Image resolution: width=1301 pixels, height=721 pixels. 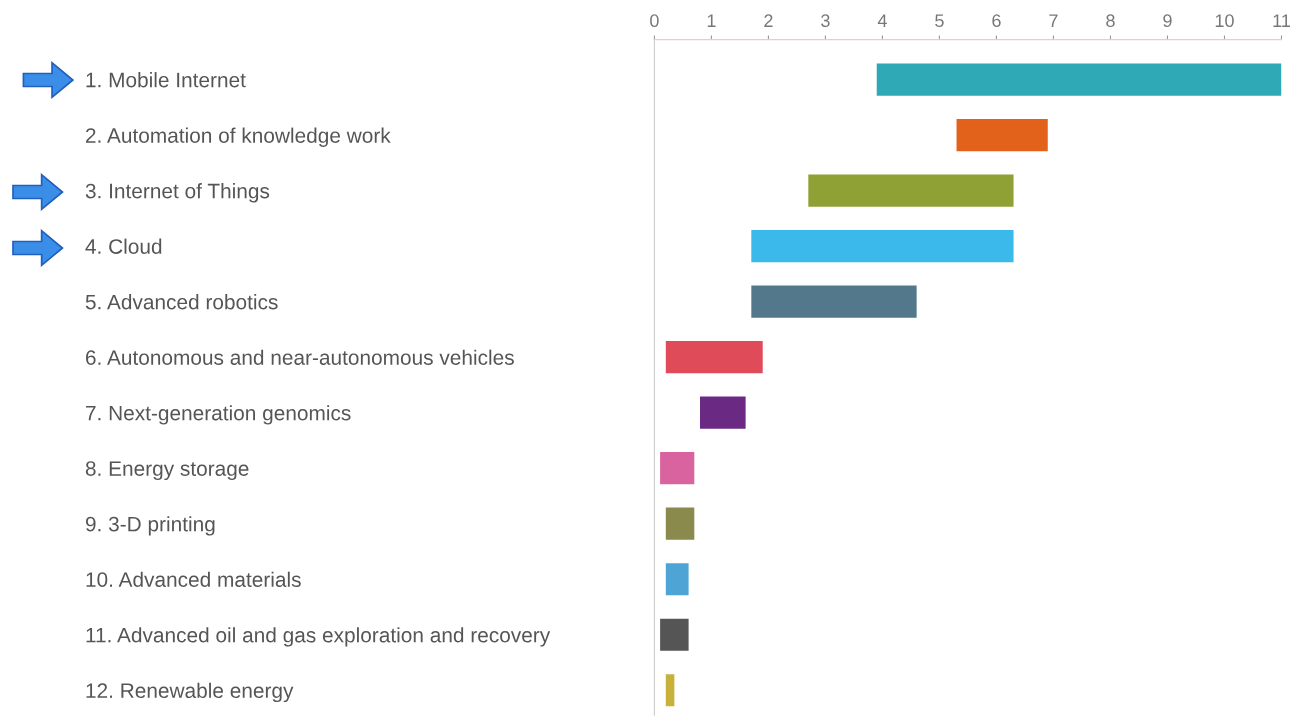 What do you see at coordinates (190, 692) in the screenshot?
I see `y-tick-label: 12. Renewable energy` at bounding box center [190, 692].